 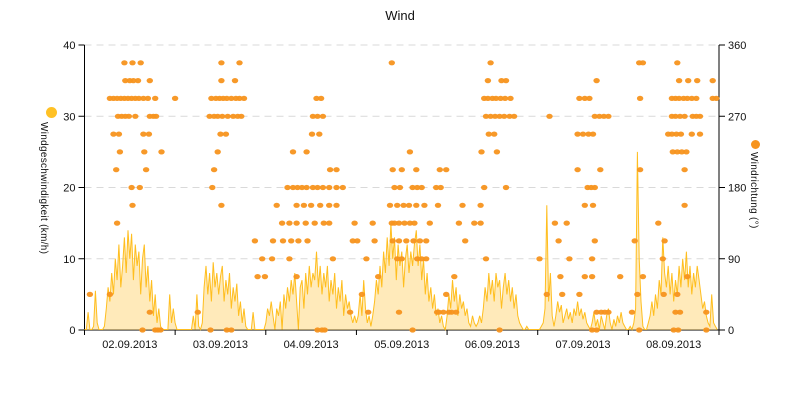 What do you see at coordinates (400, 15) in the screenshot?
I see `chart-title: Wind` at bounding box center [400, 15].